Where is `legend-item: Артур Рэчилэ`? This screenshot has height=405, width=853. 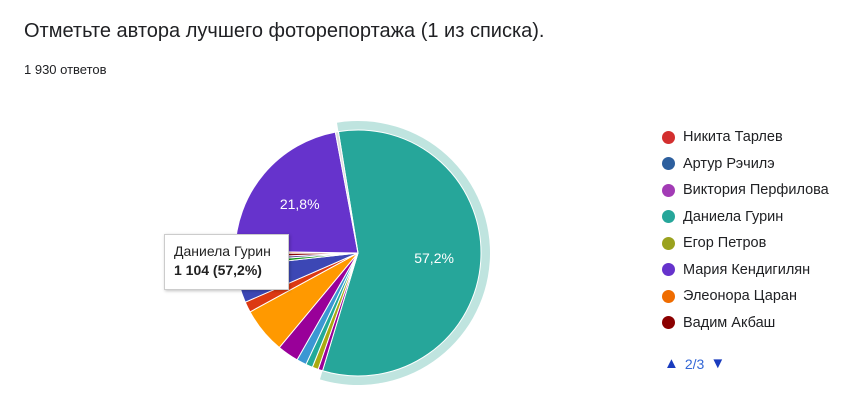 legend-item: Артур Рэчилэ is located at coordinates (745, 164).